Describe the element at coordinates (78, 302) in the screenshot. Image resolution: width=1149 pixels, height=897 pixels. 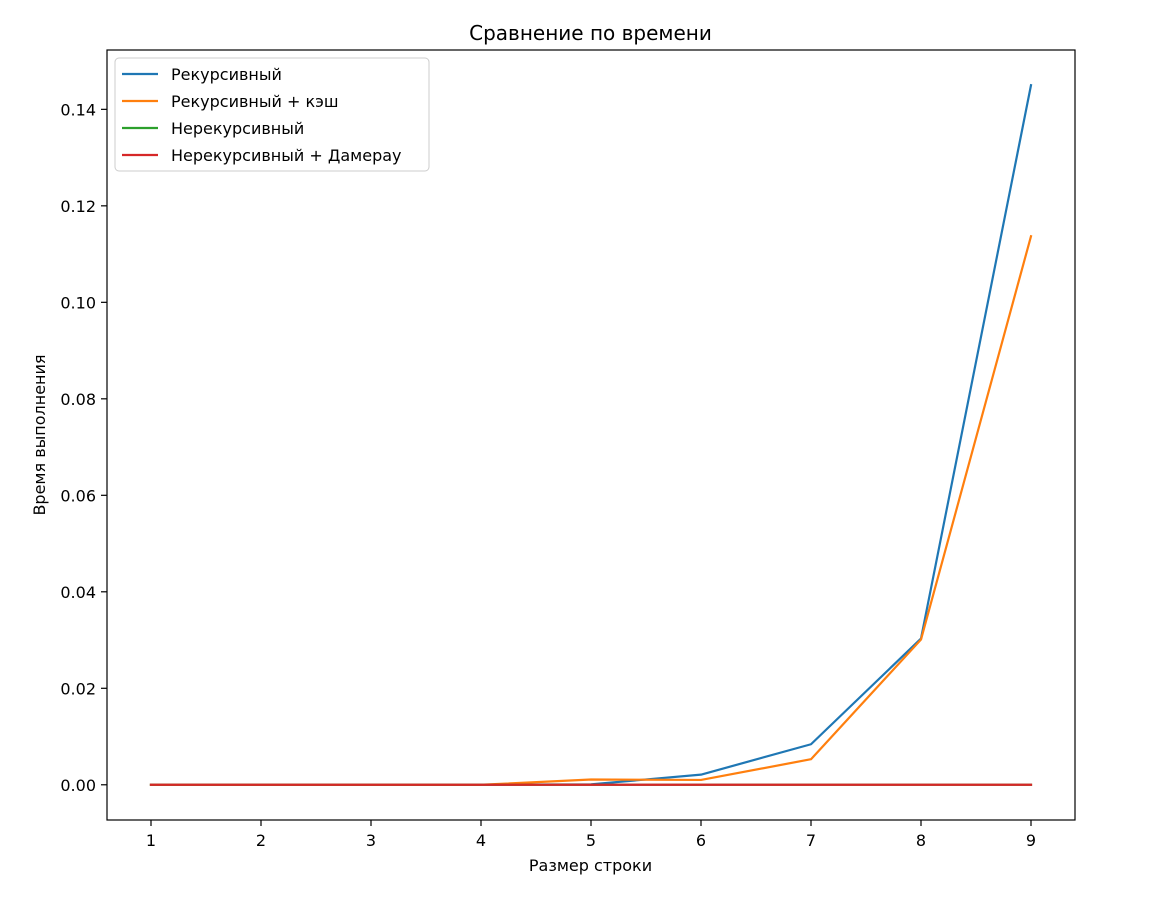
I see `y-tick-label: 0.10` at that location.